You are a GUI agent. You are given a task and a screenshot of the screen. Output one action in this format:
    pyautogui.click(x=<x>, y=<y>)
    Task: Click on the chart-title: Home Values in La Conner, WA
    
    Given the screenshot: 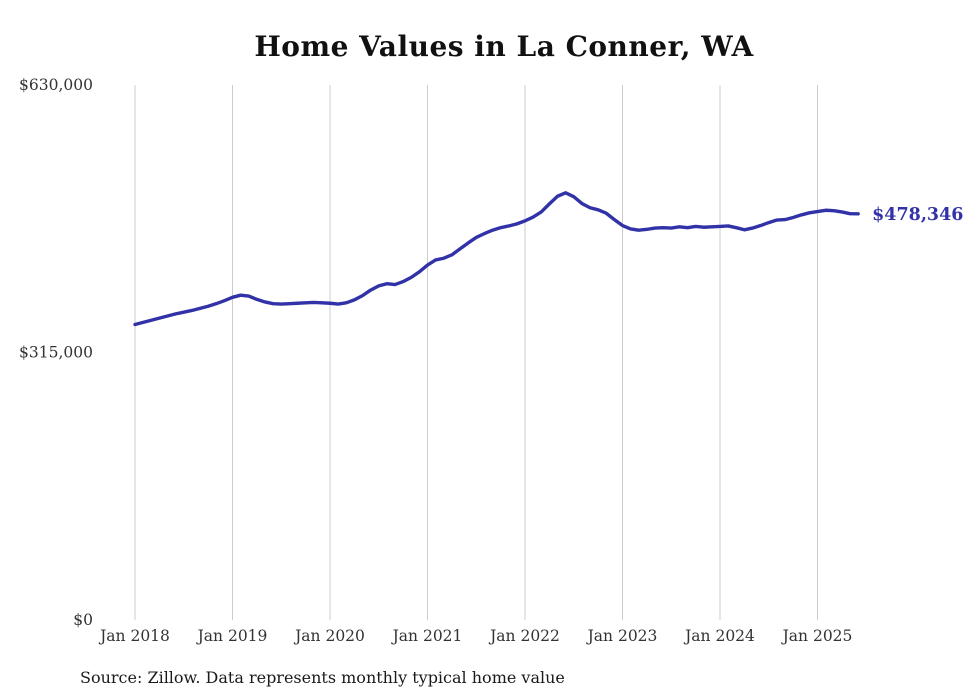 What is the action you would take?
    pyautogui.click(x=504, y=46)
    